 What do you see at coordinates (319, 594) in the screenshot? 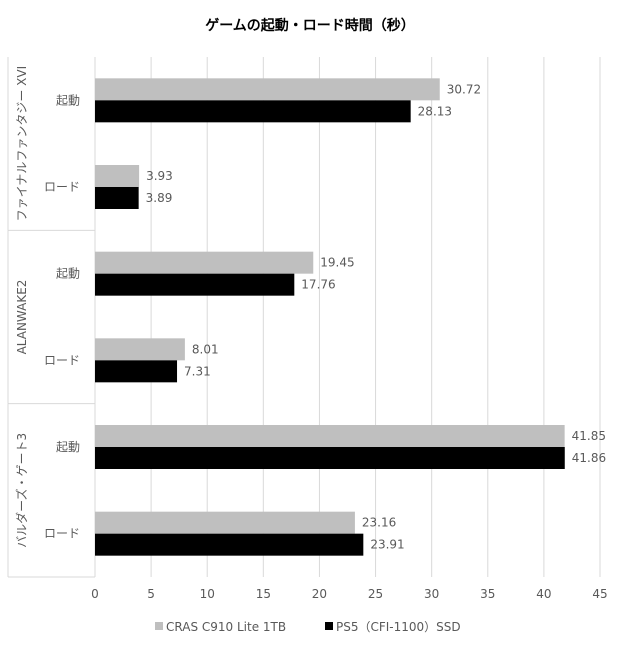
I see `x-tick-label: 20` at bounding box center [319, 594].